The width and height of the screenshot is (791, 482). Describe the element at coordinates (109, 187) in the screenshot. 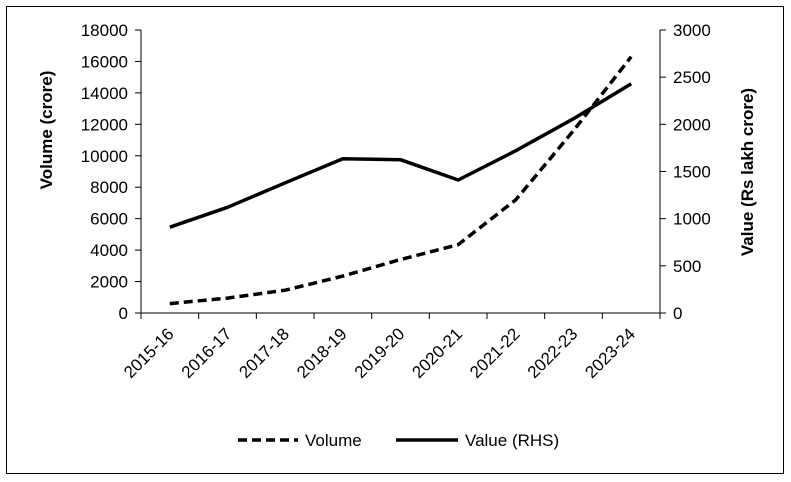

I see `y-left-tick-label: 8000` at that location.